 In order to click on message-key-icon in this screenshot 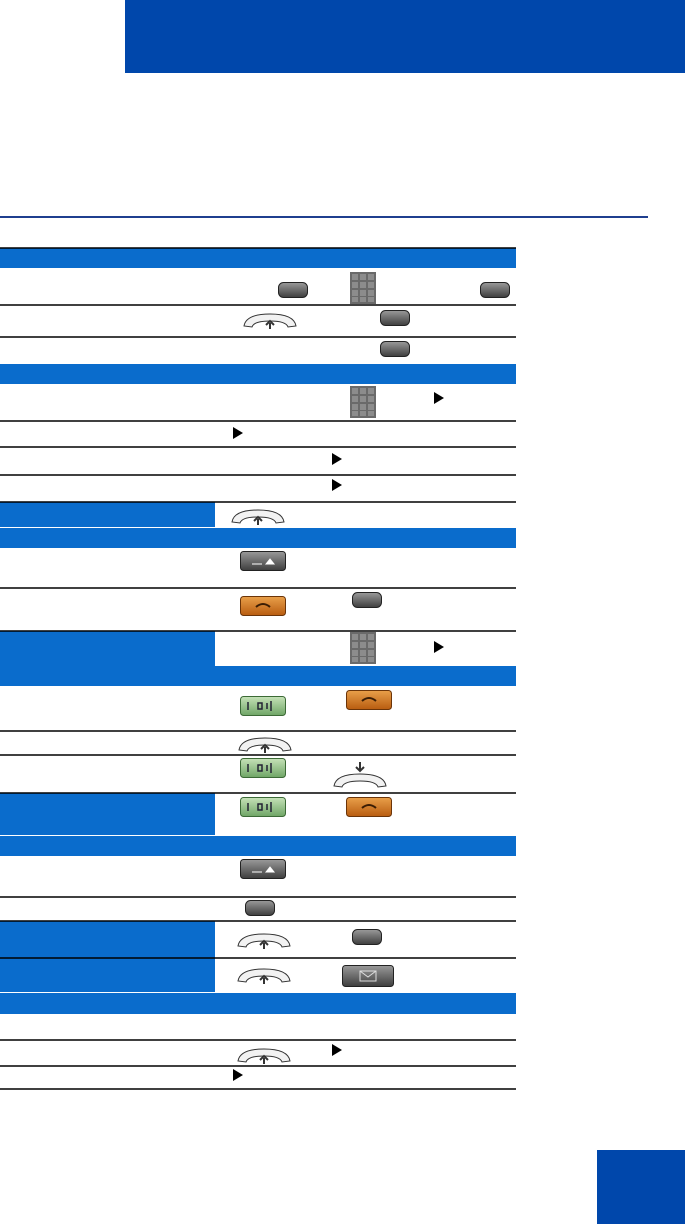, I will do `click(368, 976)`.